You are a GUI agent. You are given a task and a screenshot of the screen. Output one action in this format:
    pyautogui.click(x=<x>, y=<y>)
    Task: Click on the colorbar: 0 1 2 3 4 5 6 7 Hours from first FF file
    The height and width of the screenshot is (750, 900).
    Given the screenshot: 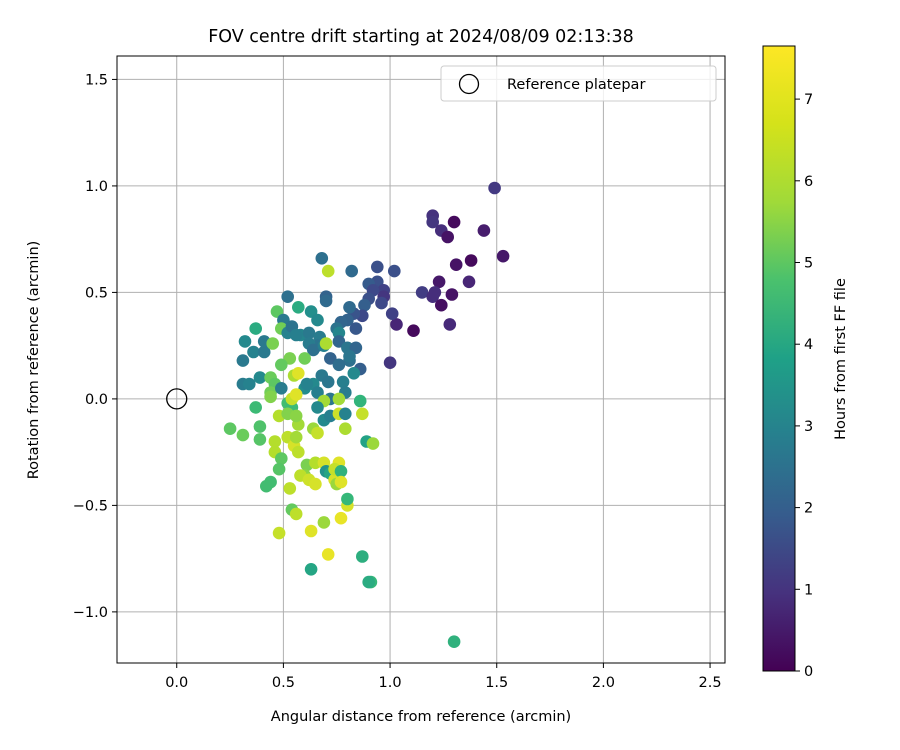 What is the action you would take?
    pyautogui.click(x=805, y=362)
    